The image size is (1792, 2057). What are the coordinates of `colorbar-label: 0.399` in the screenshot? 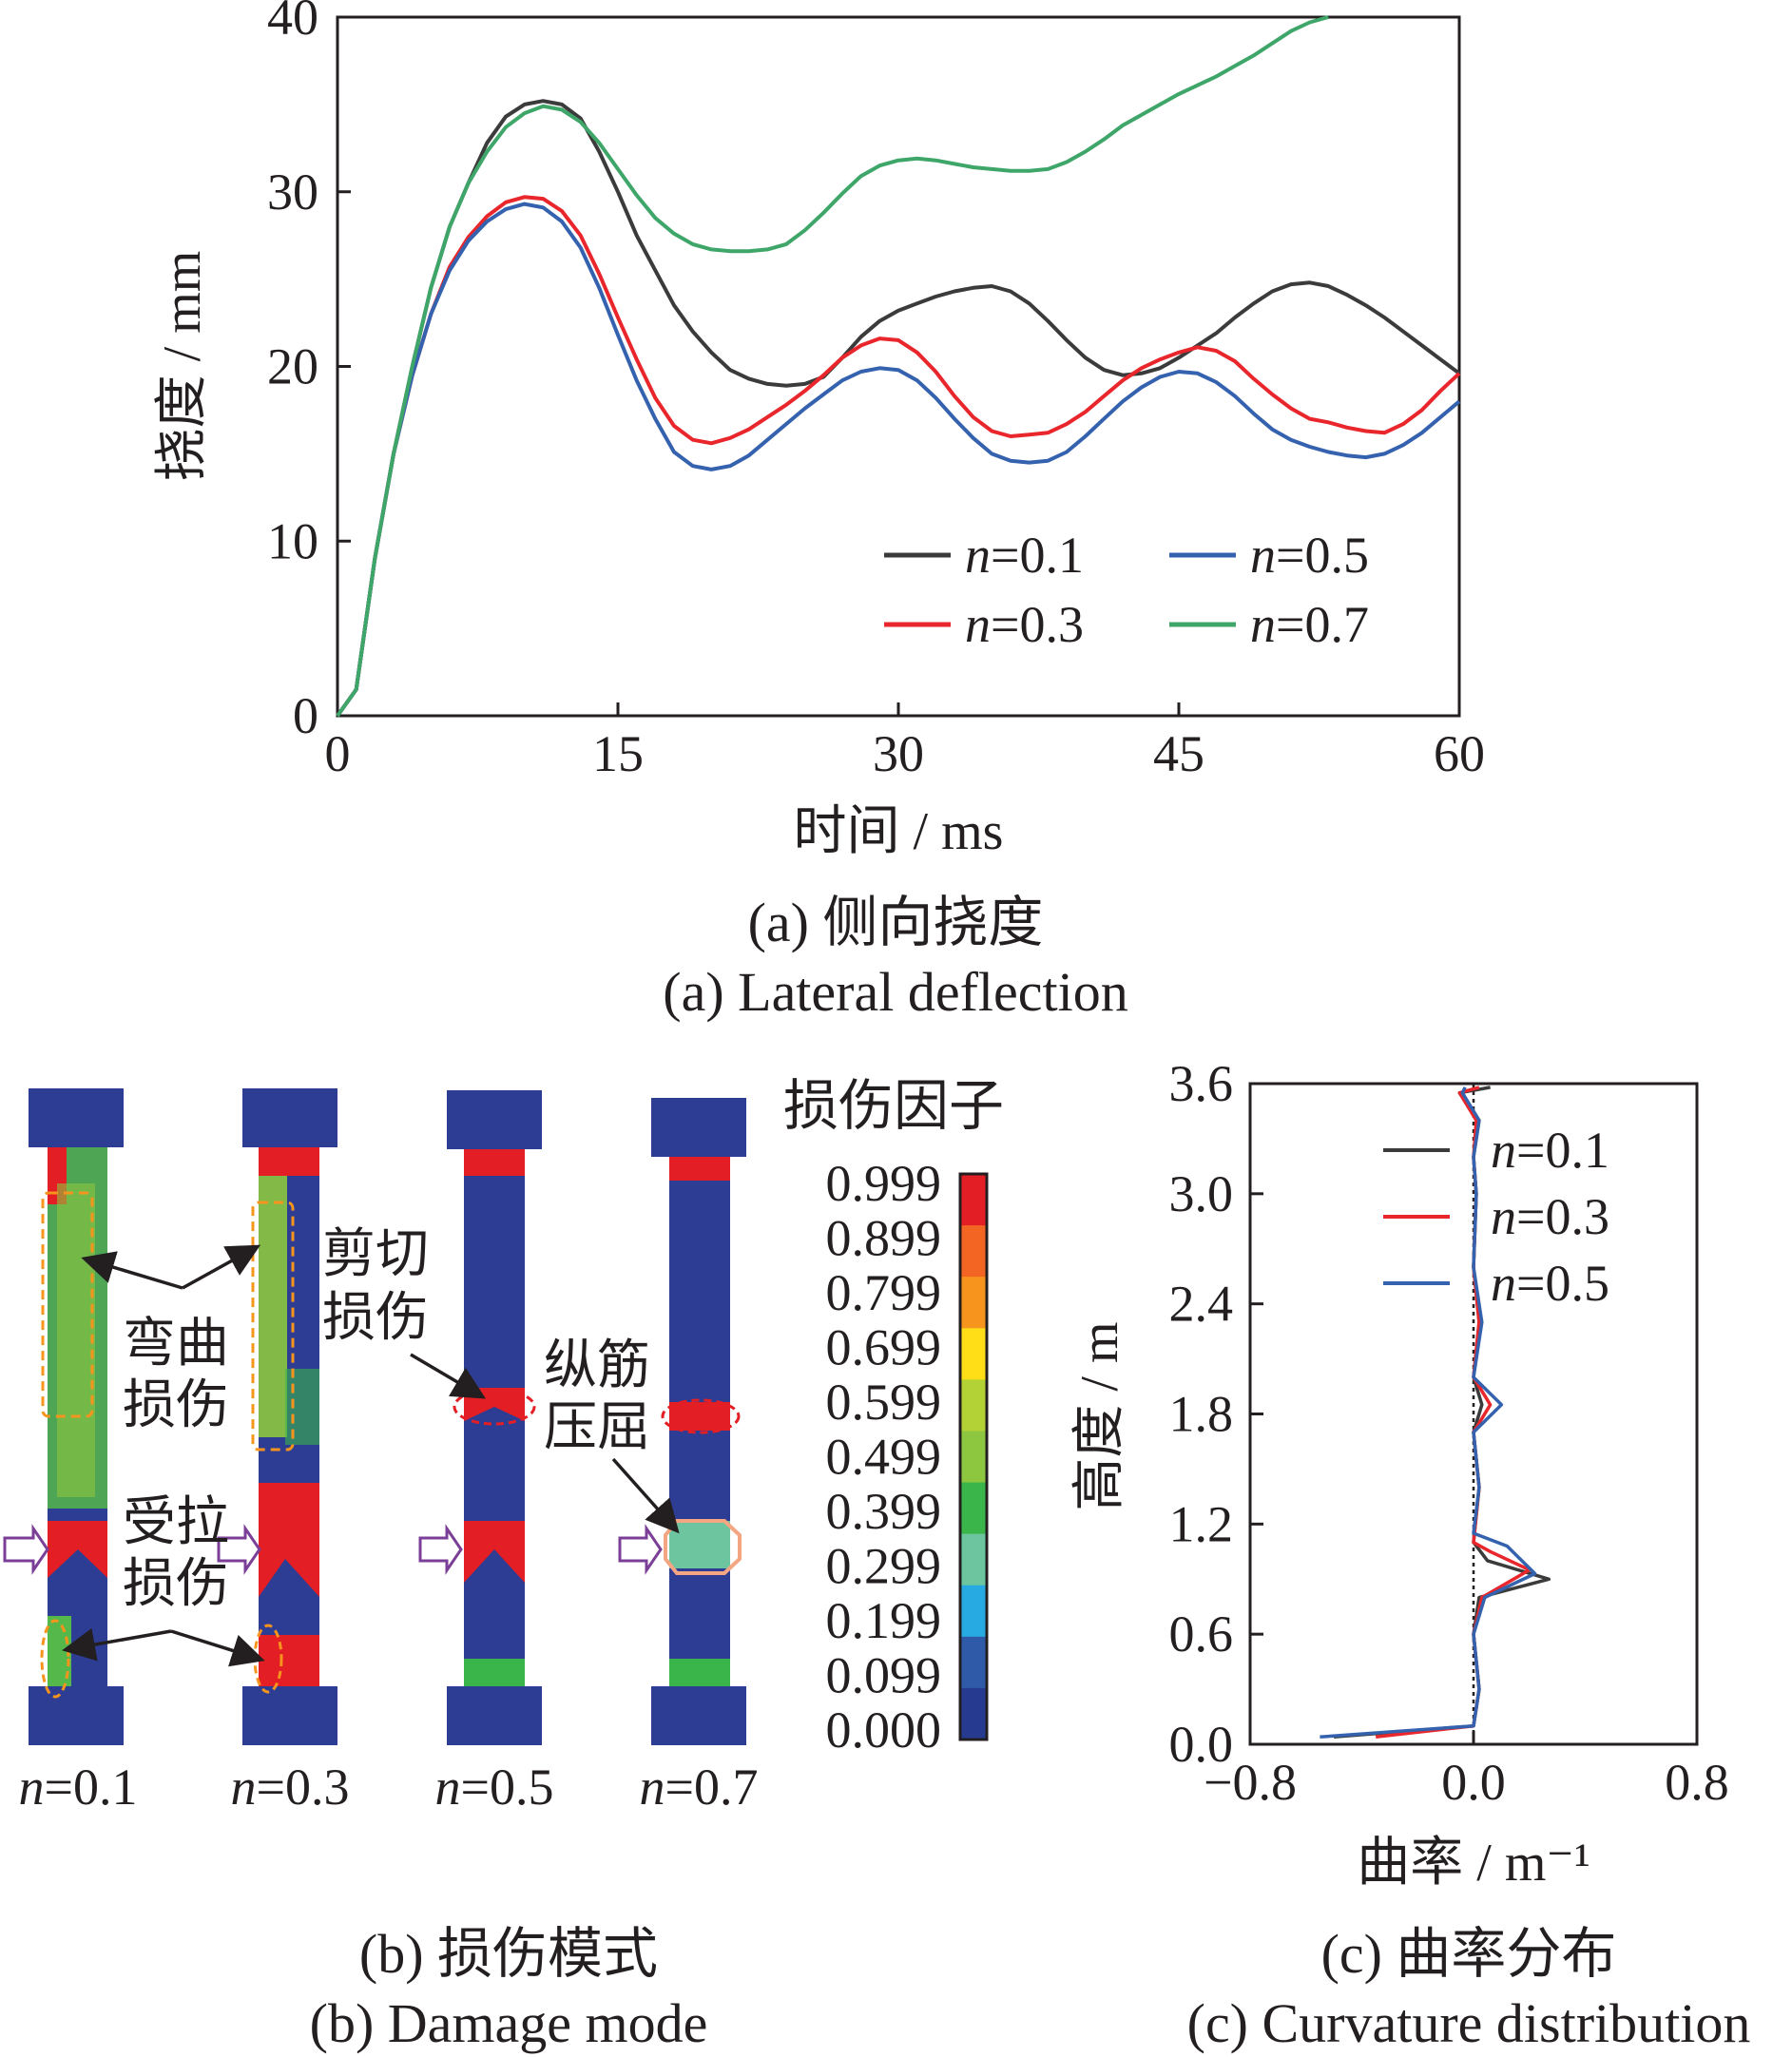 It's located at (884, 1511).